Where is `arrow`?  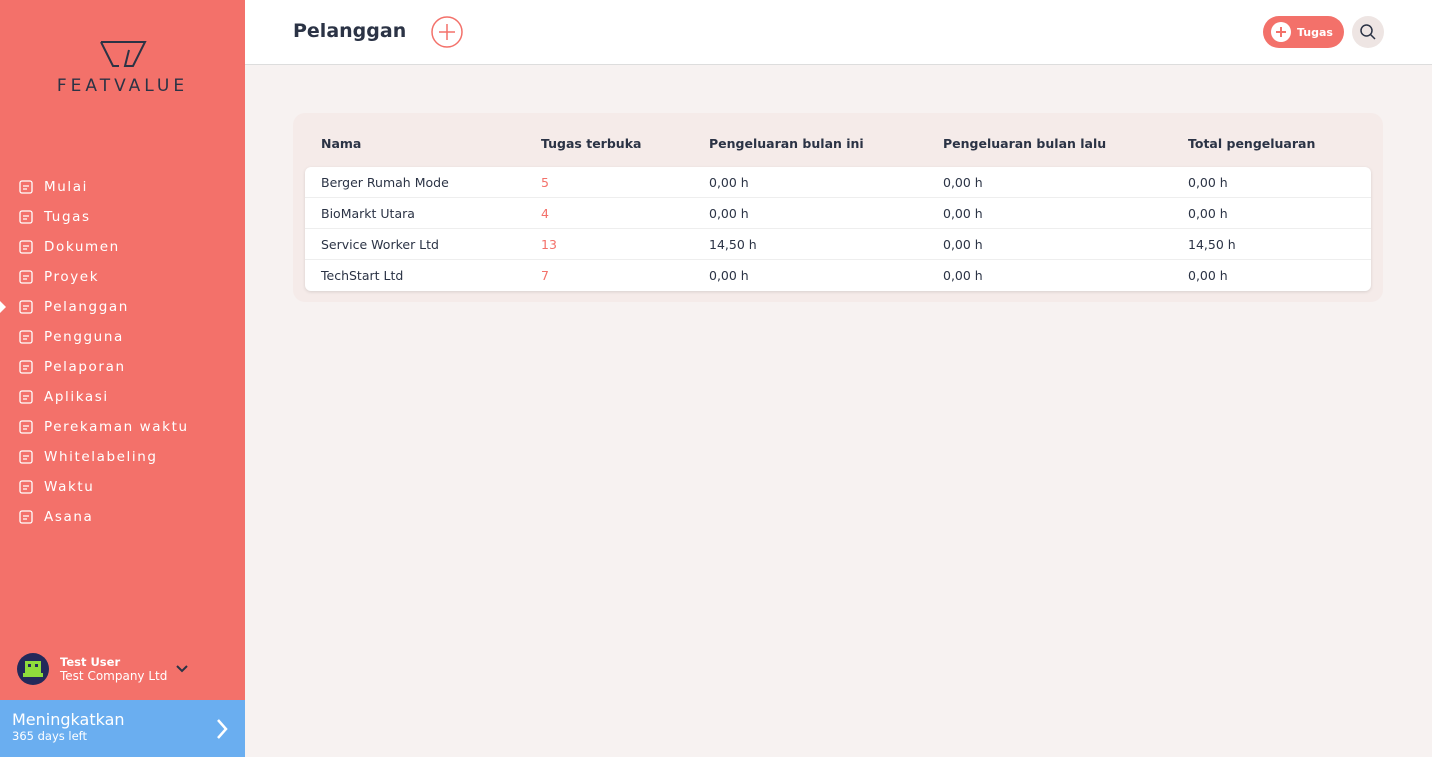 arrow is located at coordinates (222, 729).